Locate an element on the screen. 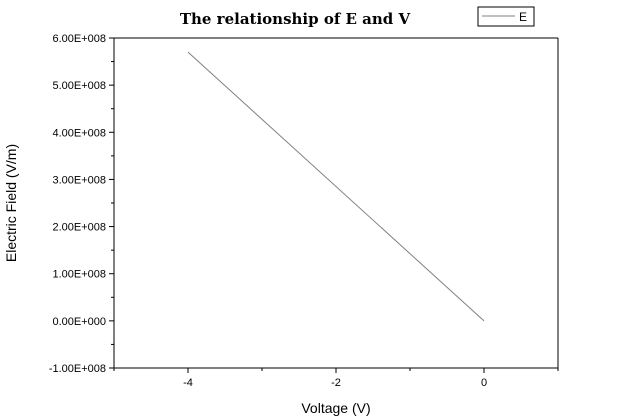  chart-title: The relationship of E and V is located at coordinates (295, 19).